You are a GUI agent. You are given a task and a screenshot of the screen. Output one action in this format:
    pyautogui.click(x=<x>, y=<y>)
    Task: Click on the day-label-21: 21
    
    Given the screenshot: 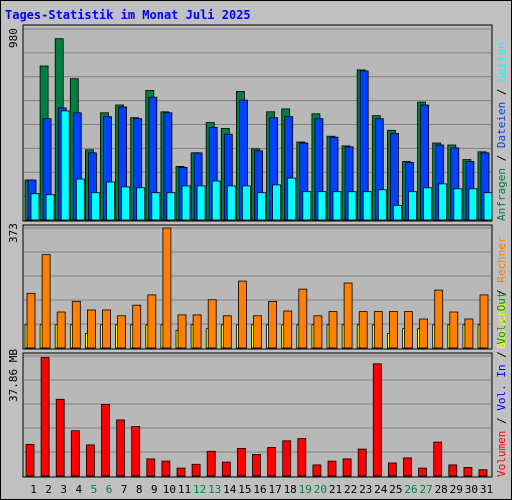 What is the action you would take?
    pyautogui.click(x=335, y=489)
    